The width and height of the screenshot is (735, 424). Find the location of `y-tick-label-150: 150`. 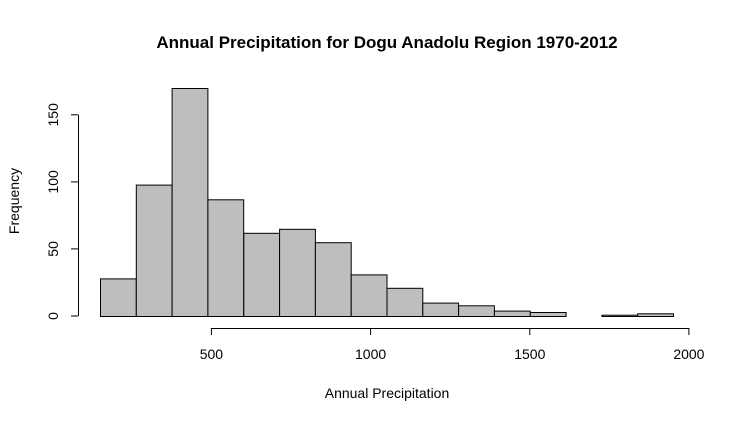

y-tick-label-150: 150 is located at coordinates (53, 115).